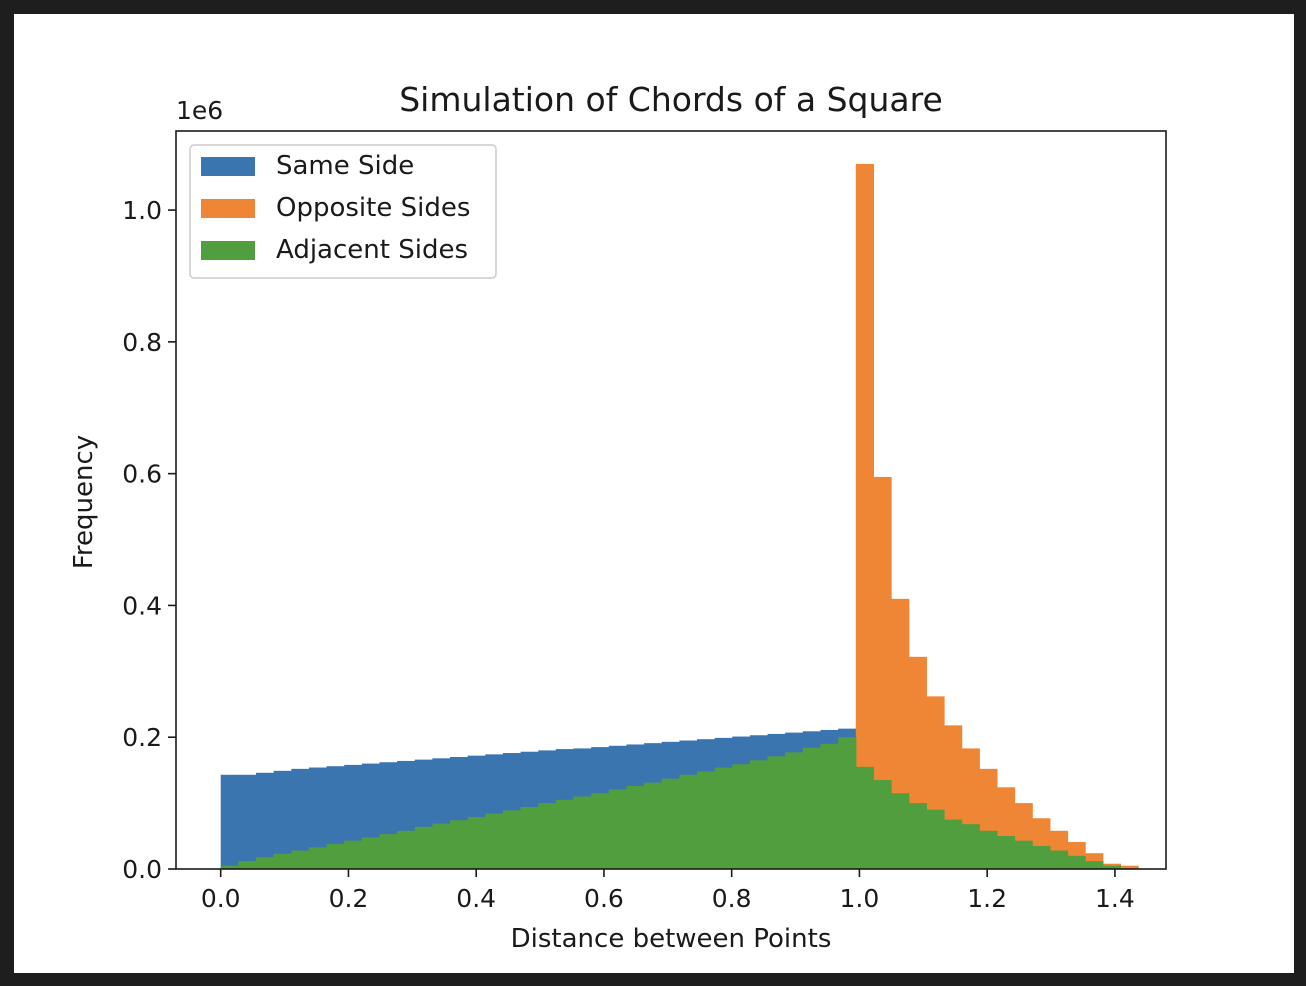  I want to click on x-axis-label: Distance between Points, so click(671, 939).